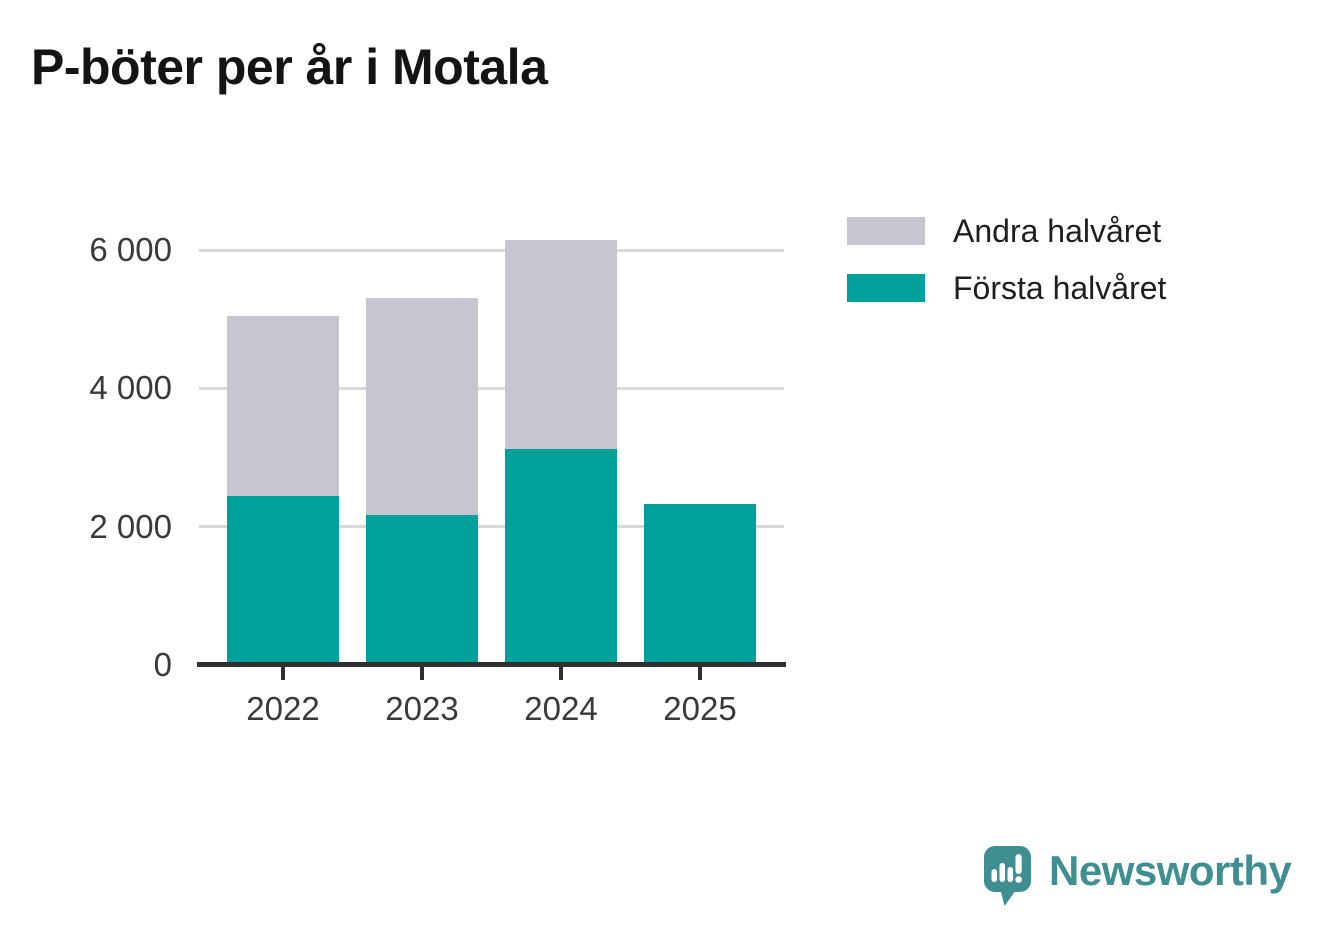 The width and height of the screenshot is (1322, 939). Describe the element at coordinates (422, 589) in the screenshot. I see `bar-2023-first-half` at that location.